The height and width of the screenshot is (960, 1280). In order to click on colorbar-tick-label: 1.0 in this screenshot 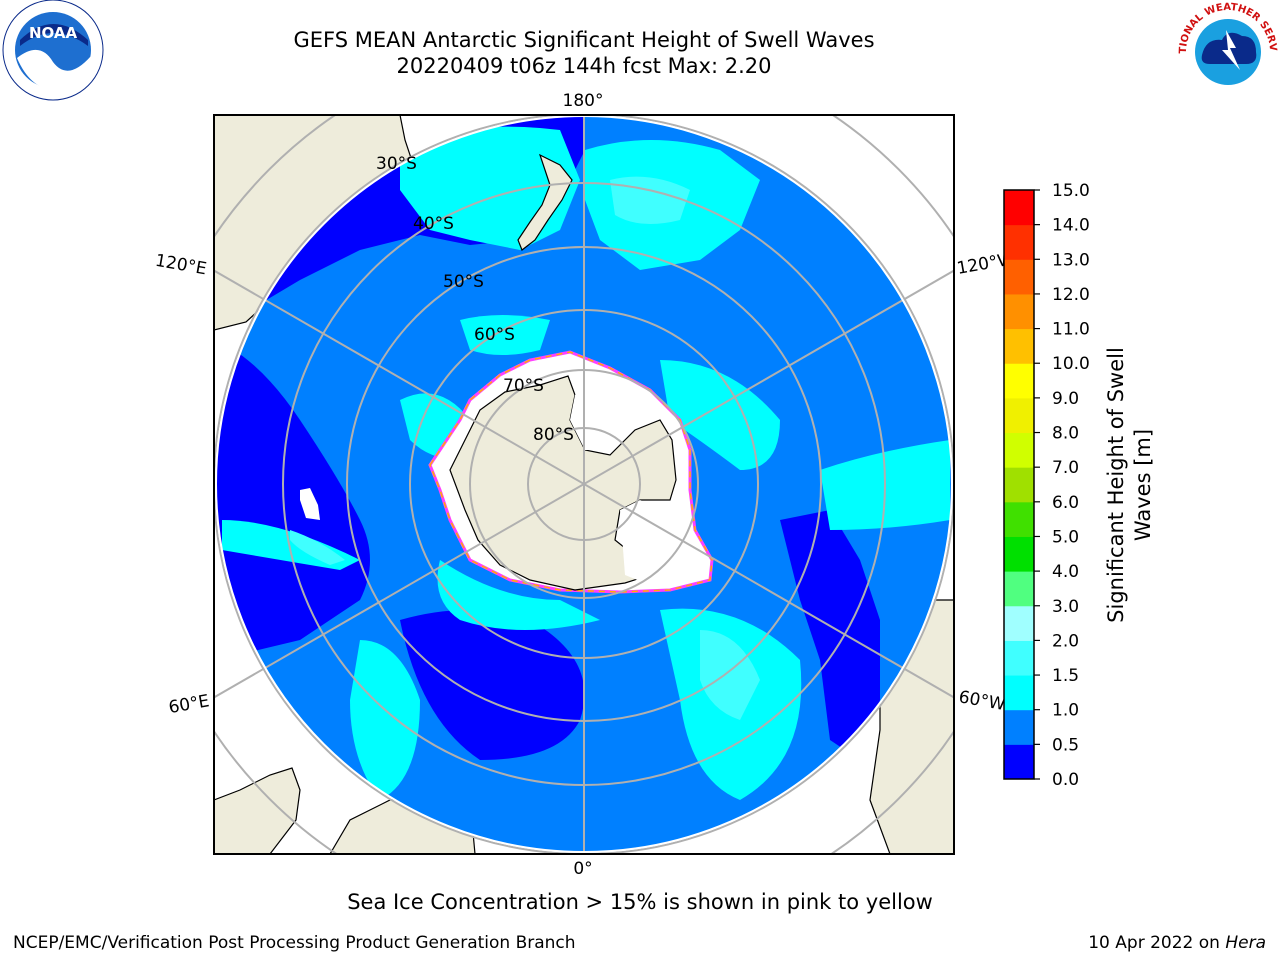, I will do `click(1065, 711)`.